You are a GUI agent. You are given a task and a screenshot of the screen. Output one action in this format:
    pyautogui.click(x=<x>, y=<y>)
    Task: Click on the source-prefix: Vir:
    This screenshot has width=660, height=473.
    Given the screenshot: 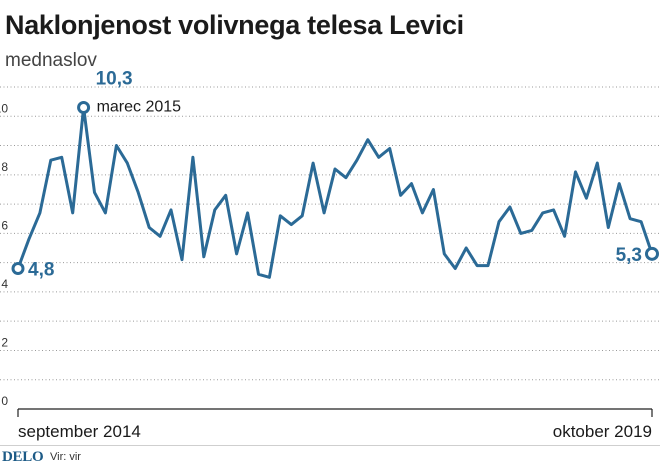 What is the action you would take?
    pyautogui.click(x=58, y=457)
    